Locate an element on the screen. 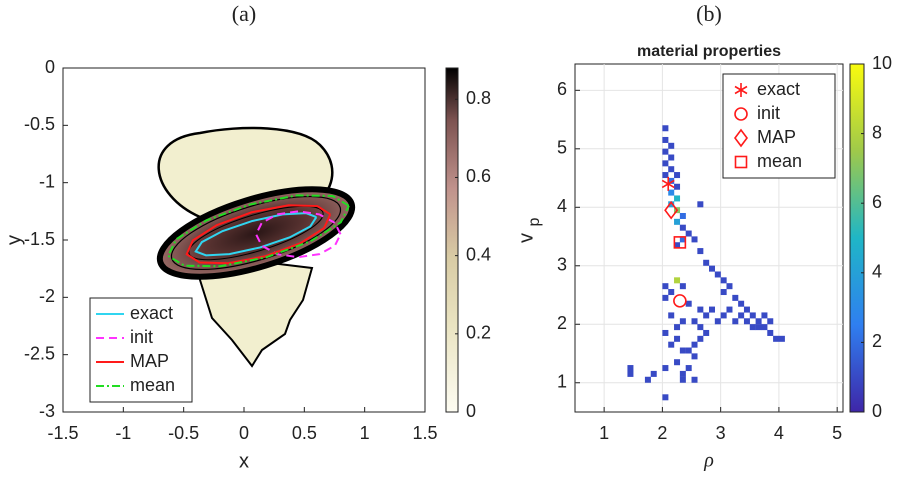  x-axis-label: x is located at coordinates (244, 461).